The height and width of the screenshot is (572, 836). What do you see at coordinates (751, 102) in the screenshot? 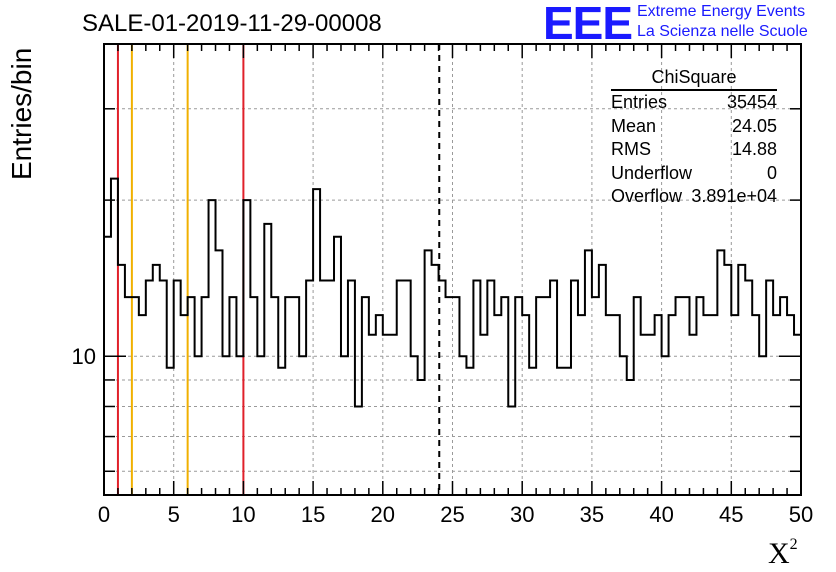
I see `stats-value: 35454` at bounding box center [751, 102].